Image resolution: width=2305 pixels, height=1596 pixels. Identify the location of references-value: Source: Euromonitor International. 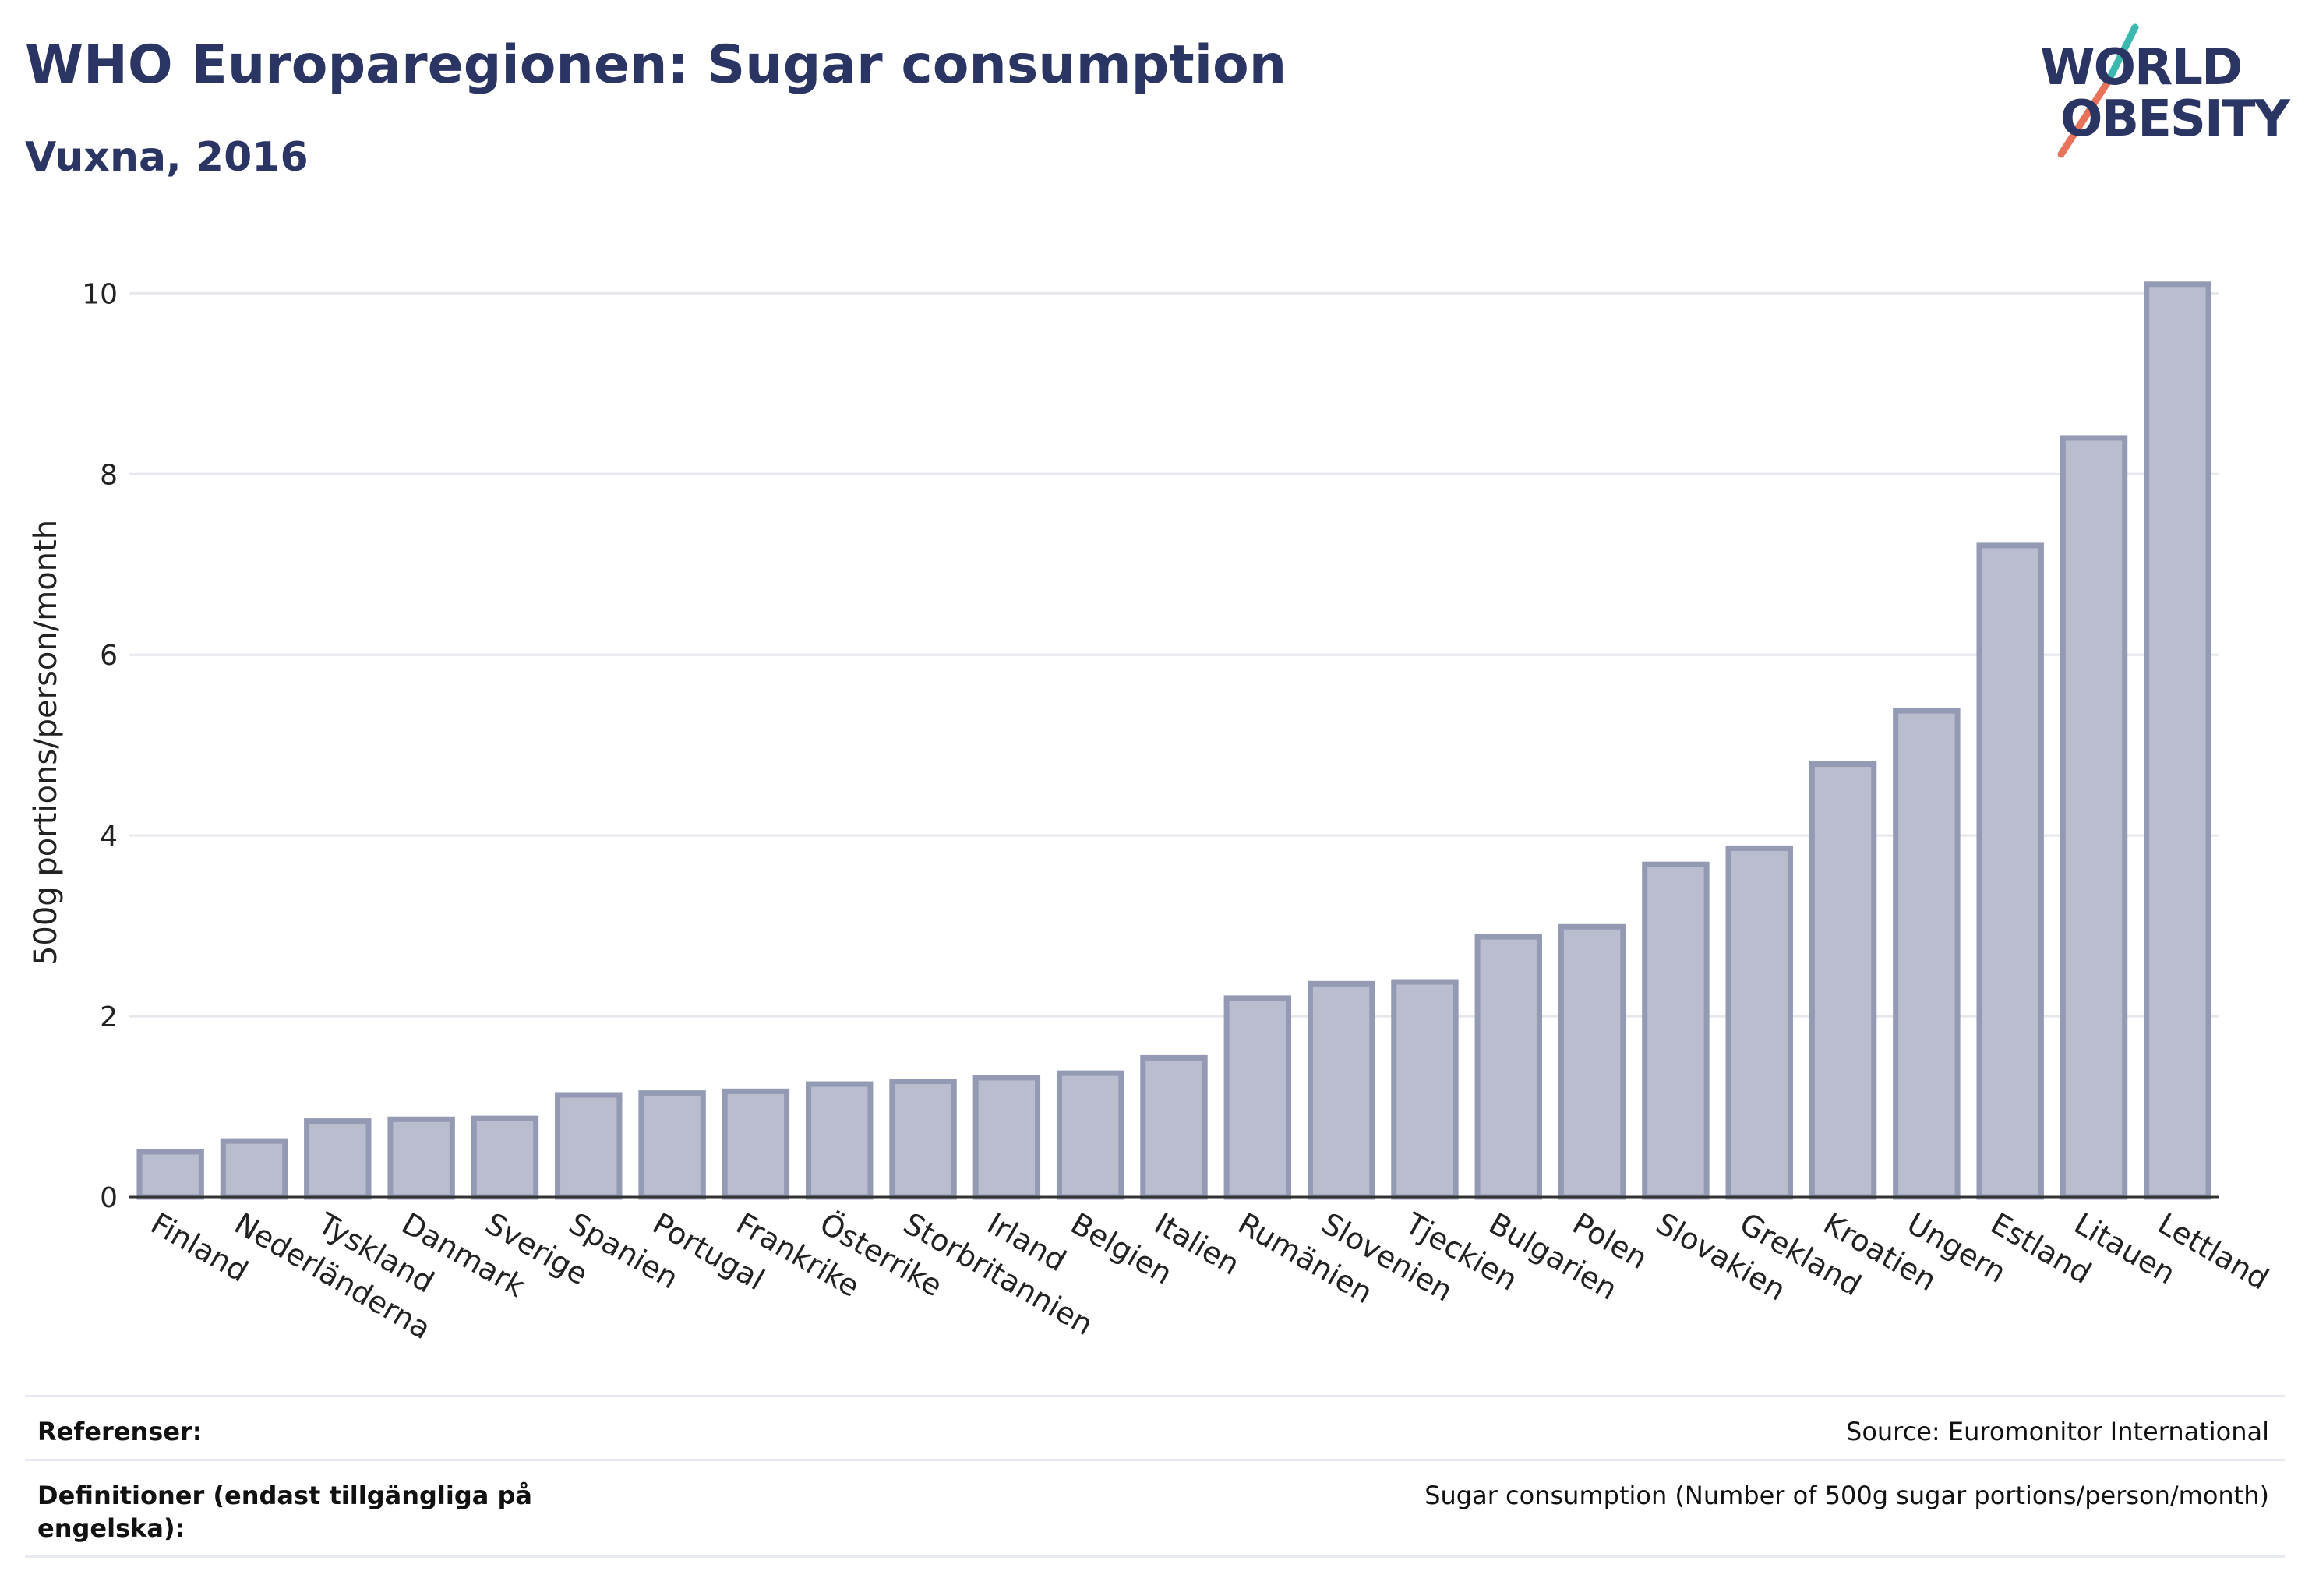
(2057, 1431).